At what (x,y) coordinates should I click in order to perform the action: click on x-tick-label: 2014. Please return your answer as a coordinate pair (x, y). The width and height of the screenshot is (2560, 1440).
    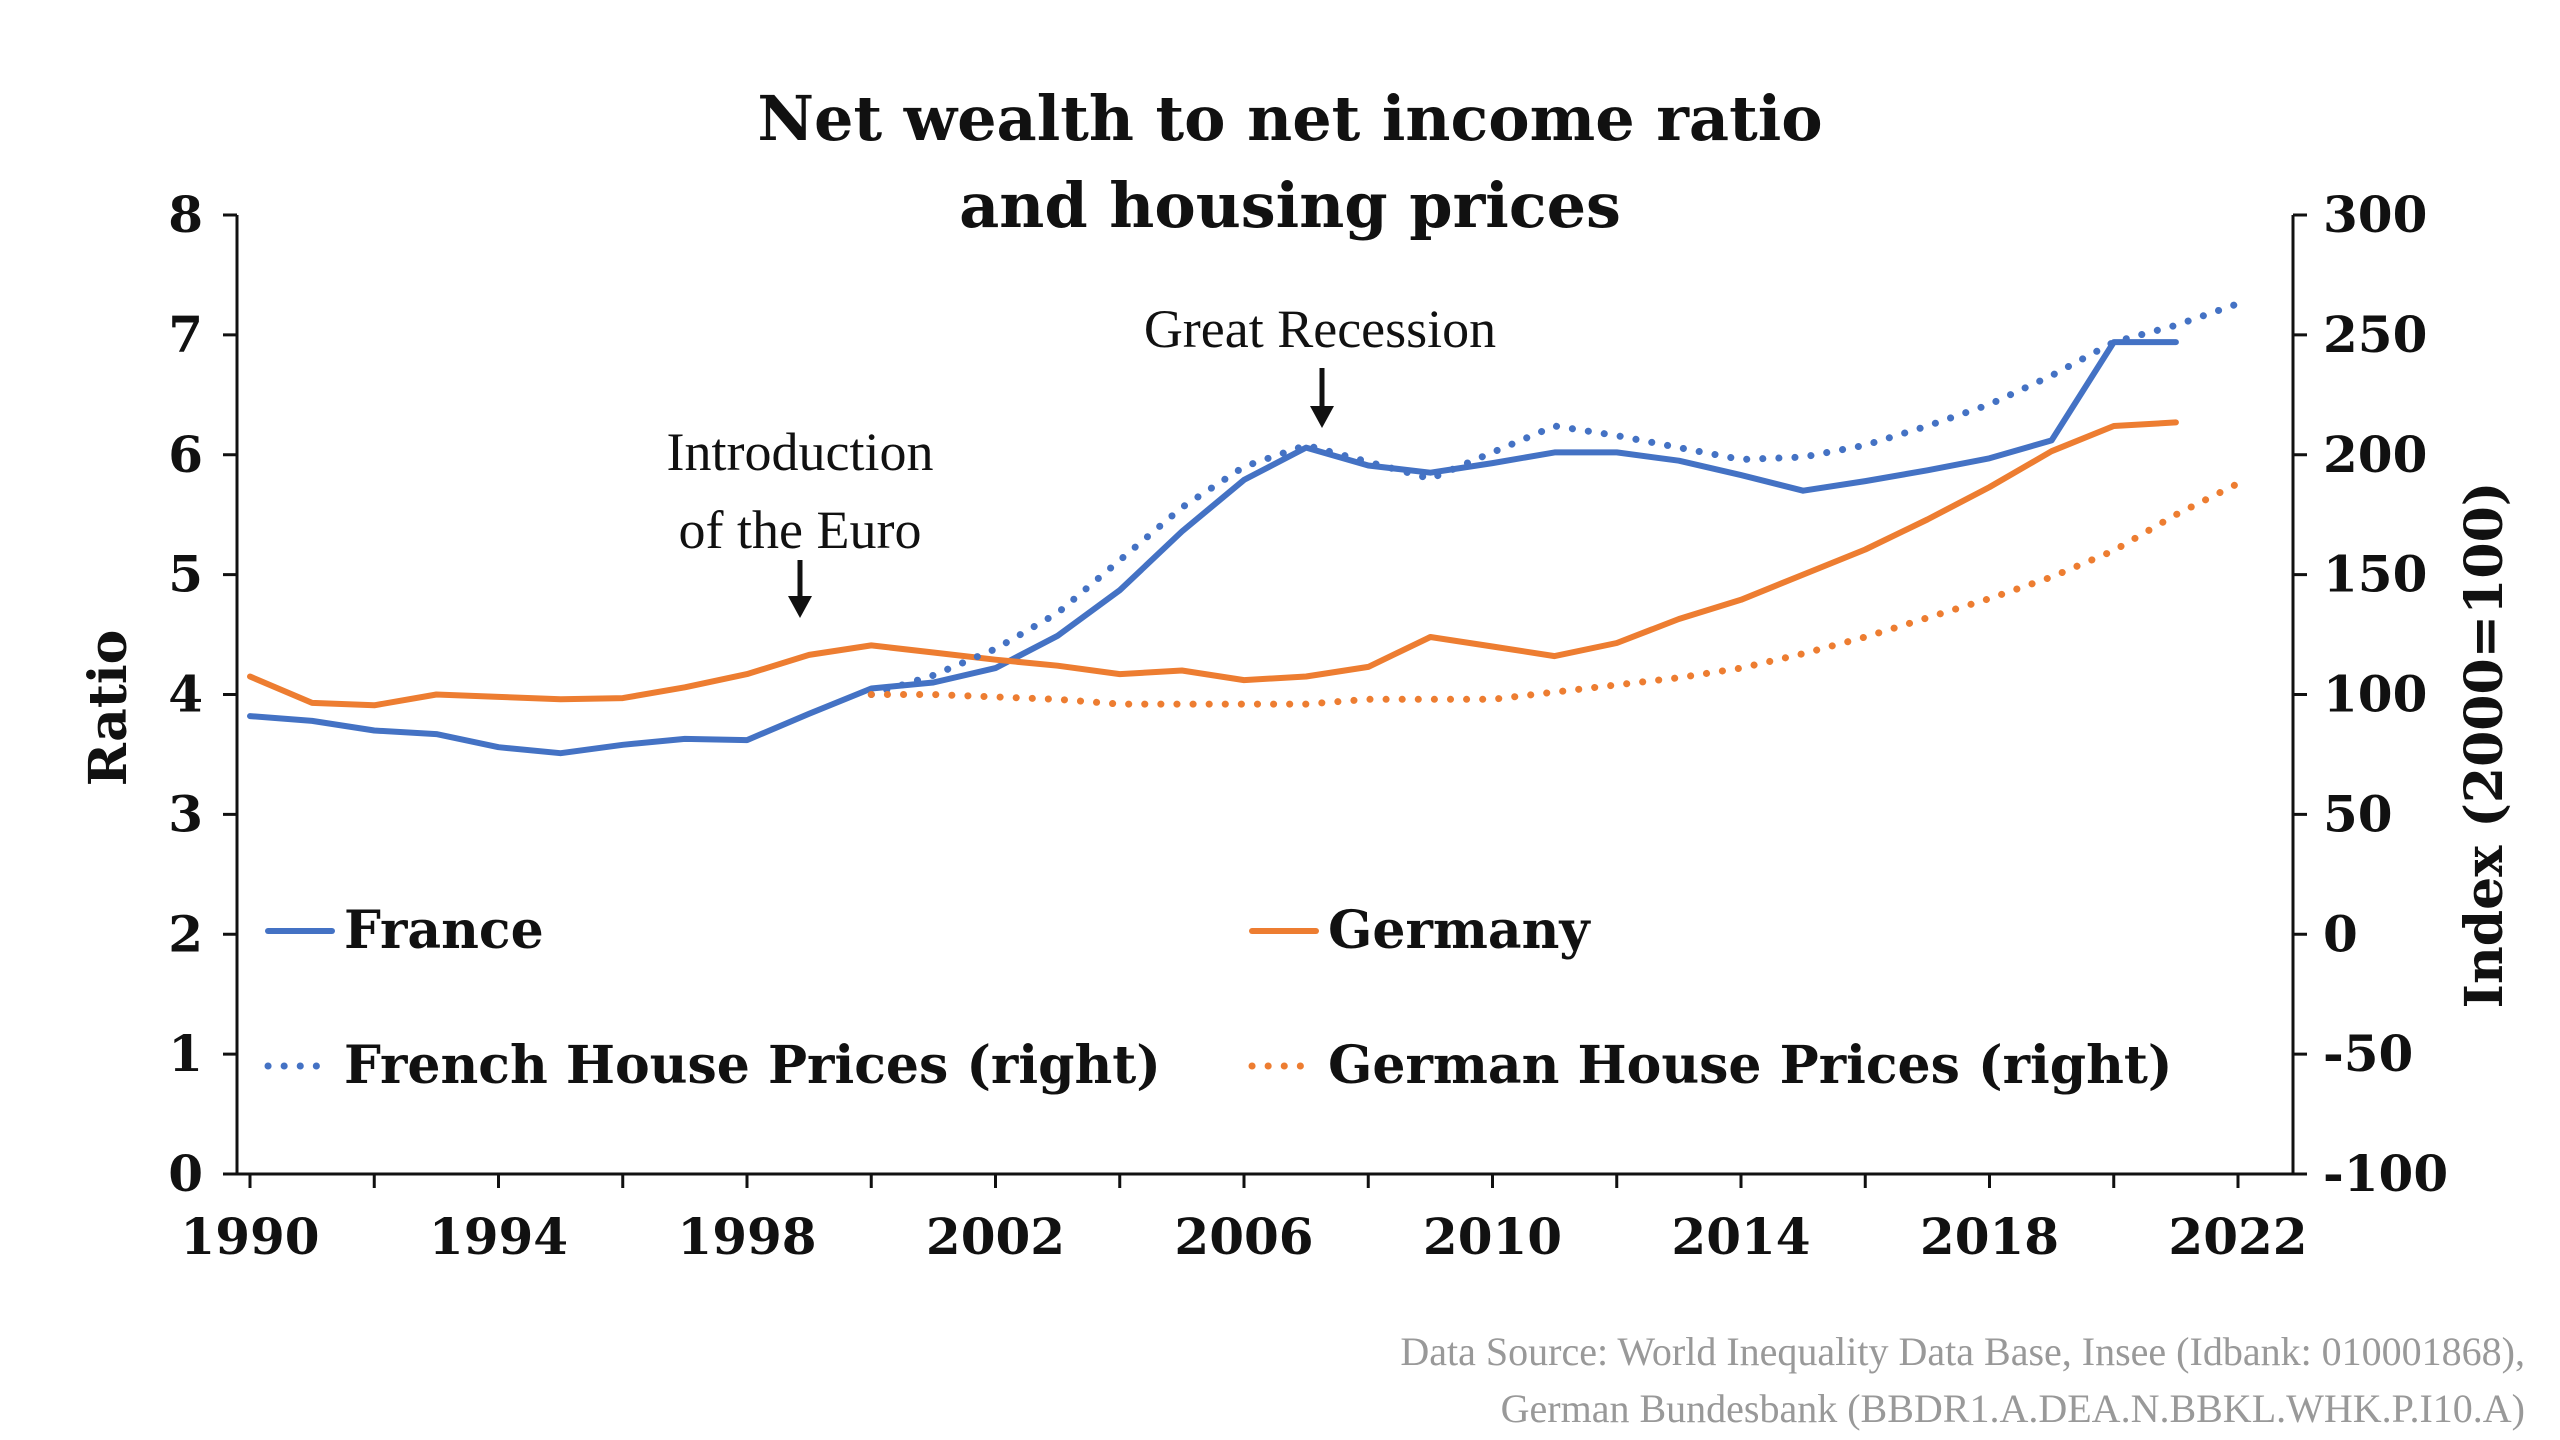
    Looking at the image, I should click on (1740, 1236).